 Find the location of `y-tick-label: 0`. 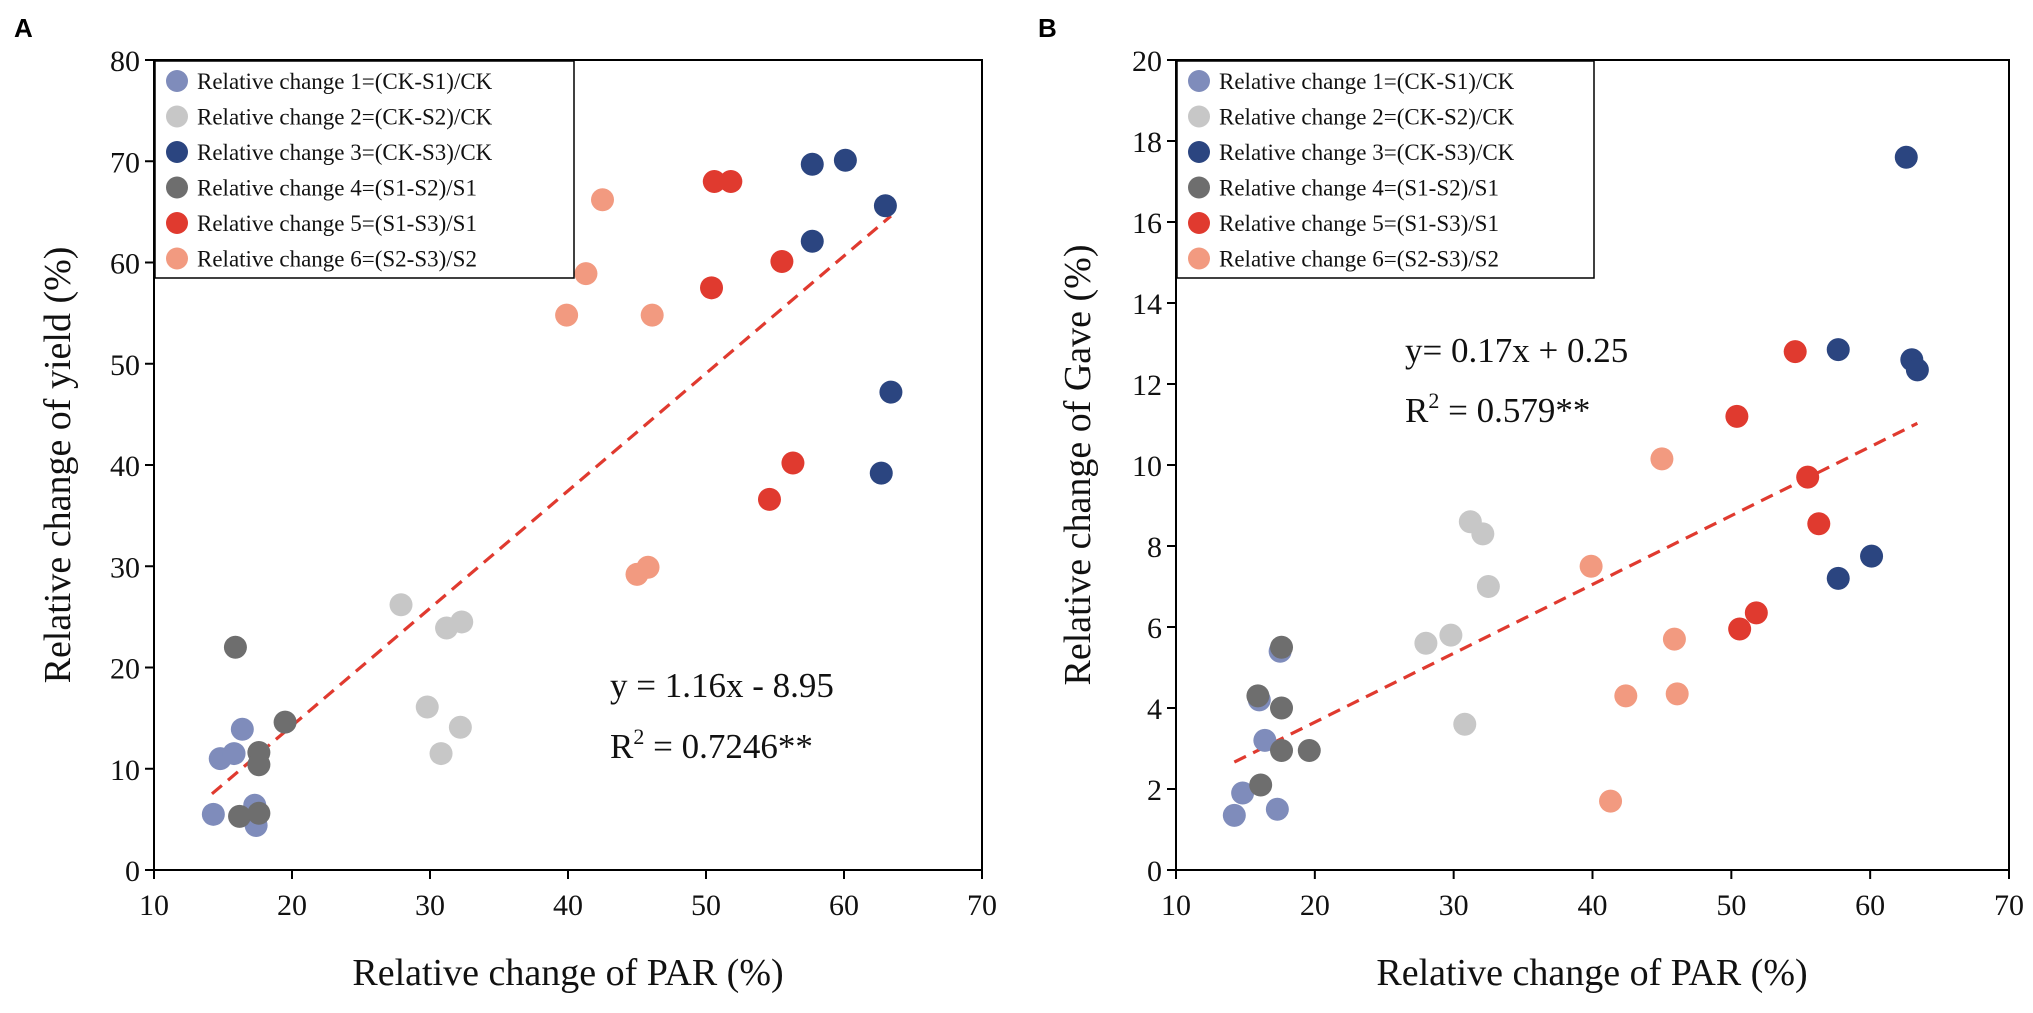

y-tick-label: 0 is located at coordinates (132, 871).